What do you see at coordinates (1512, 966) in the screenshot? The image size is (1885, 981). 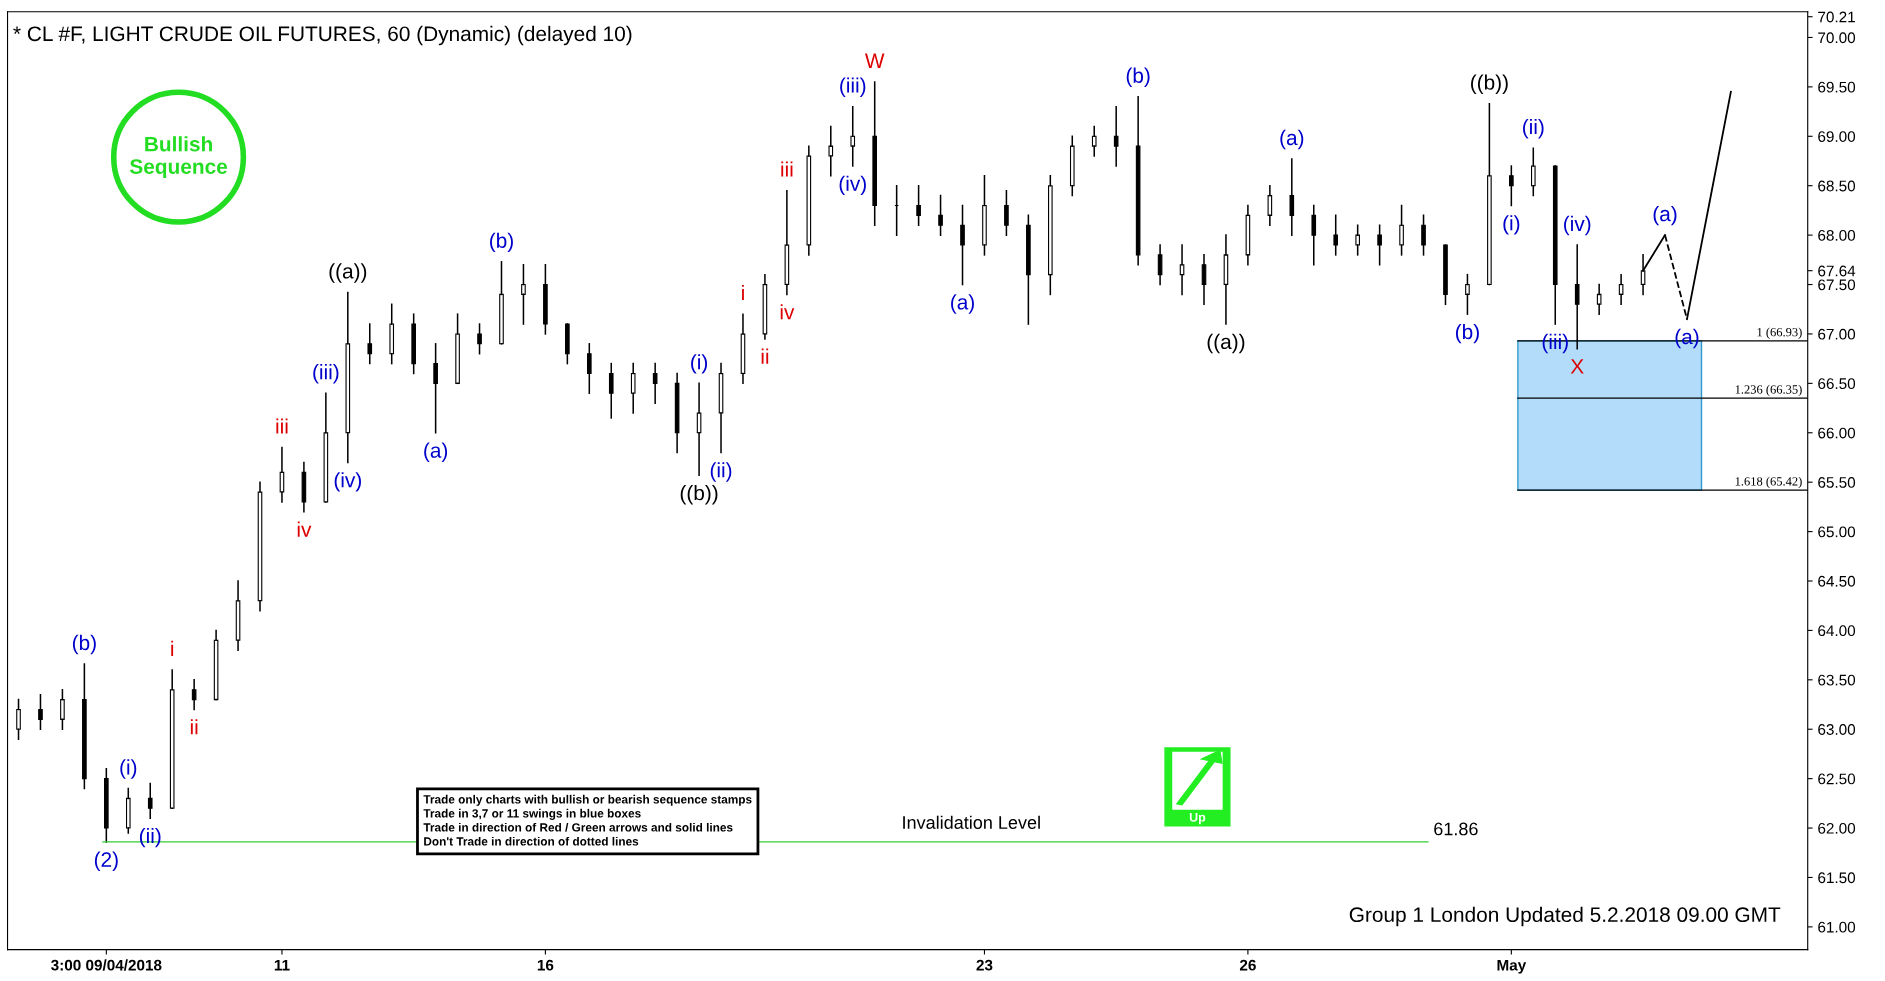 I see `x-tick-label: May` at bounding box center [1512, 966].